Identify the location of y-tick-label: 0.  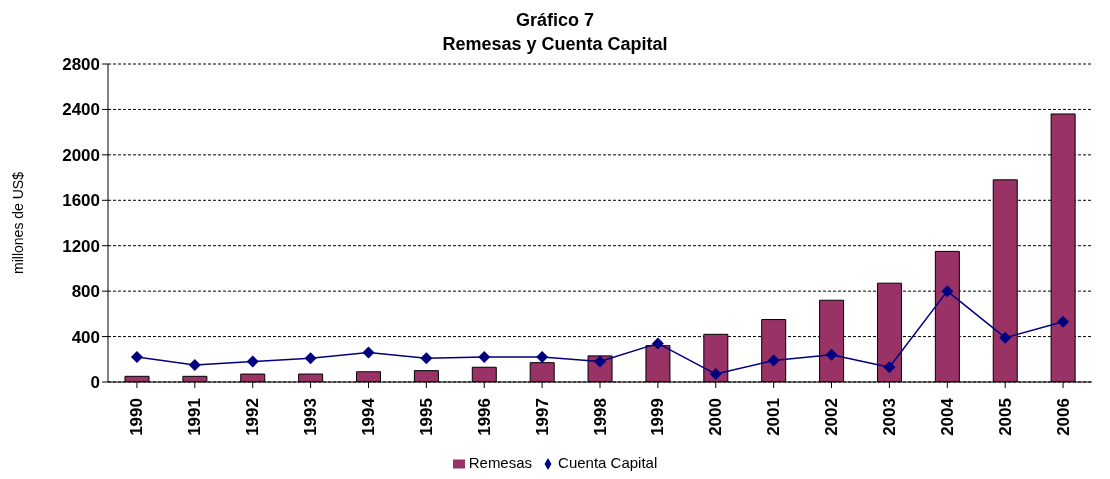
(95, 383).